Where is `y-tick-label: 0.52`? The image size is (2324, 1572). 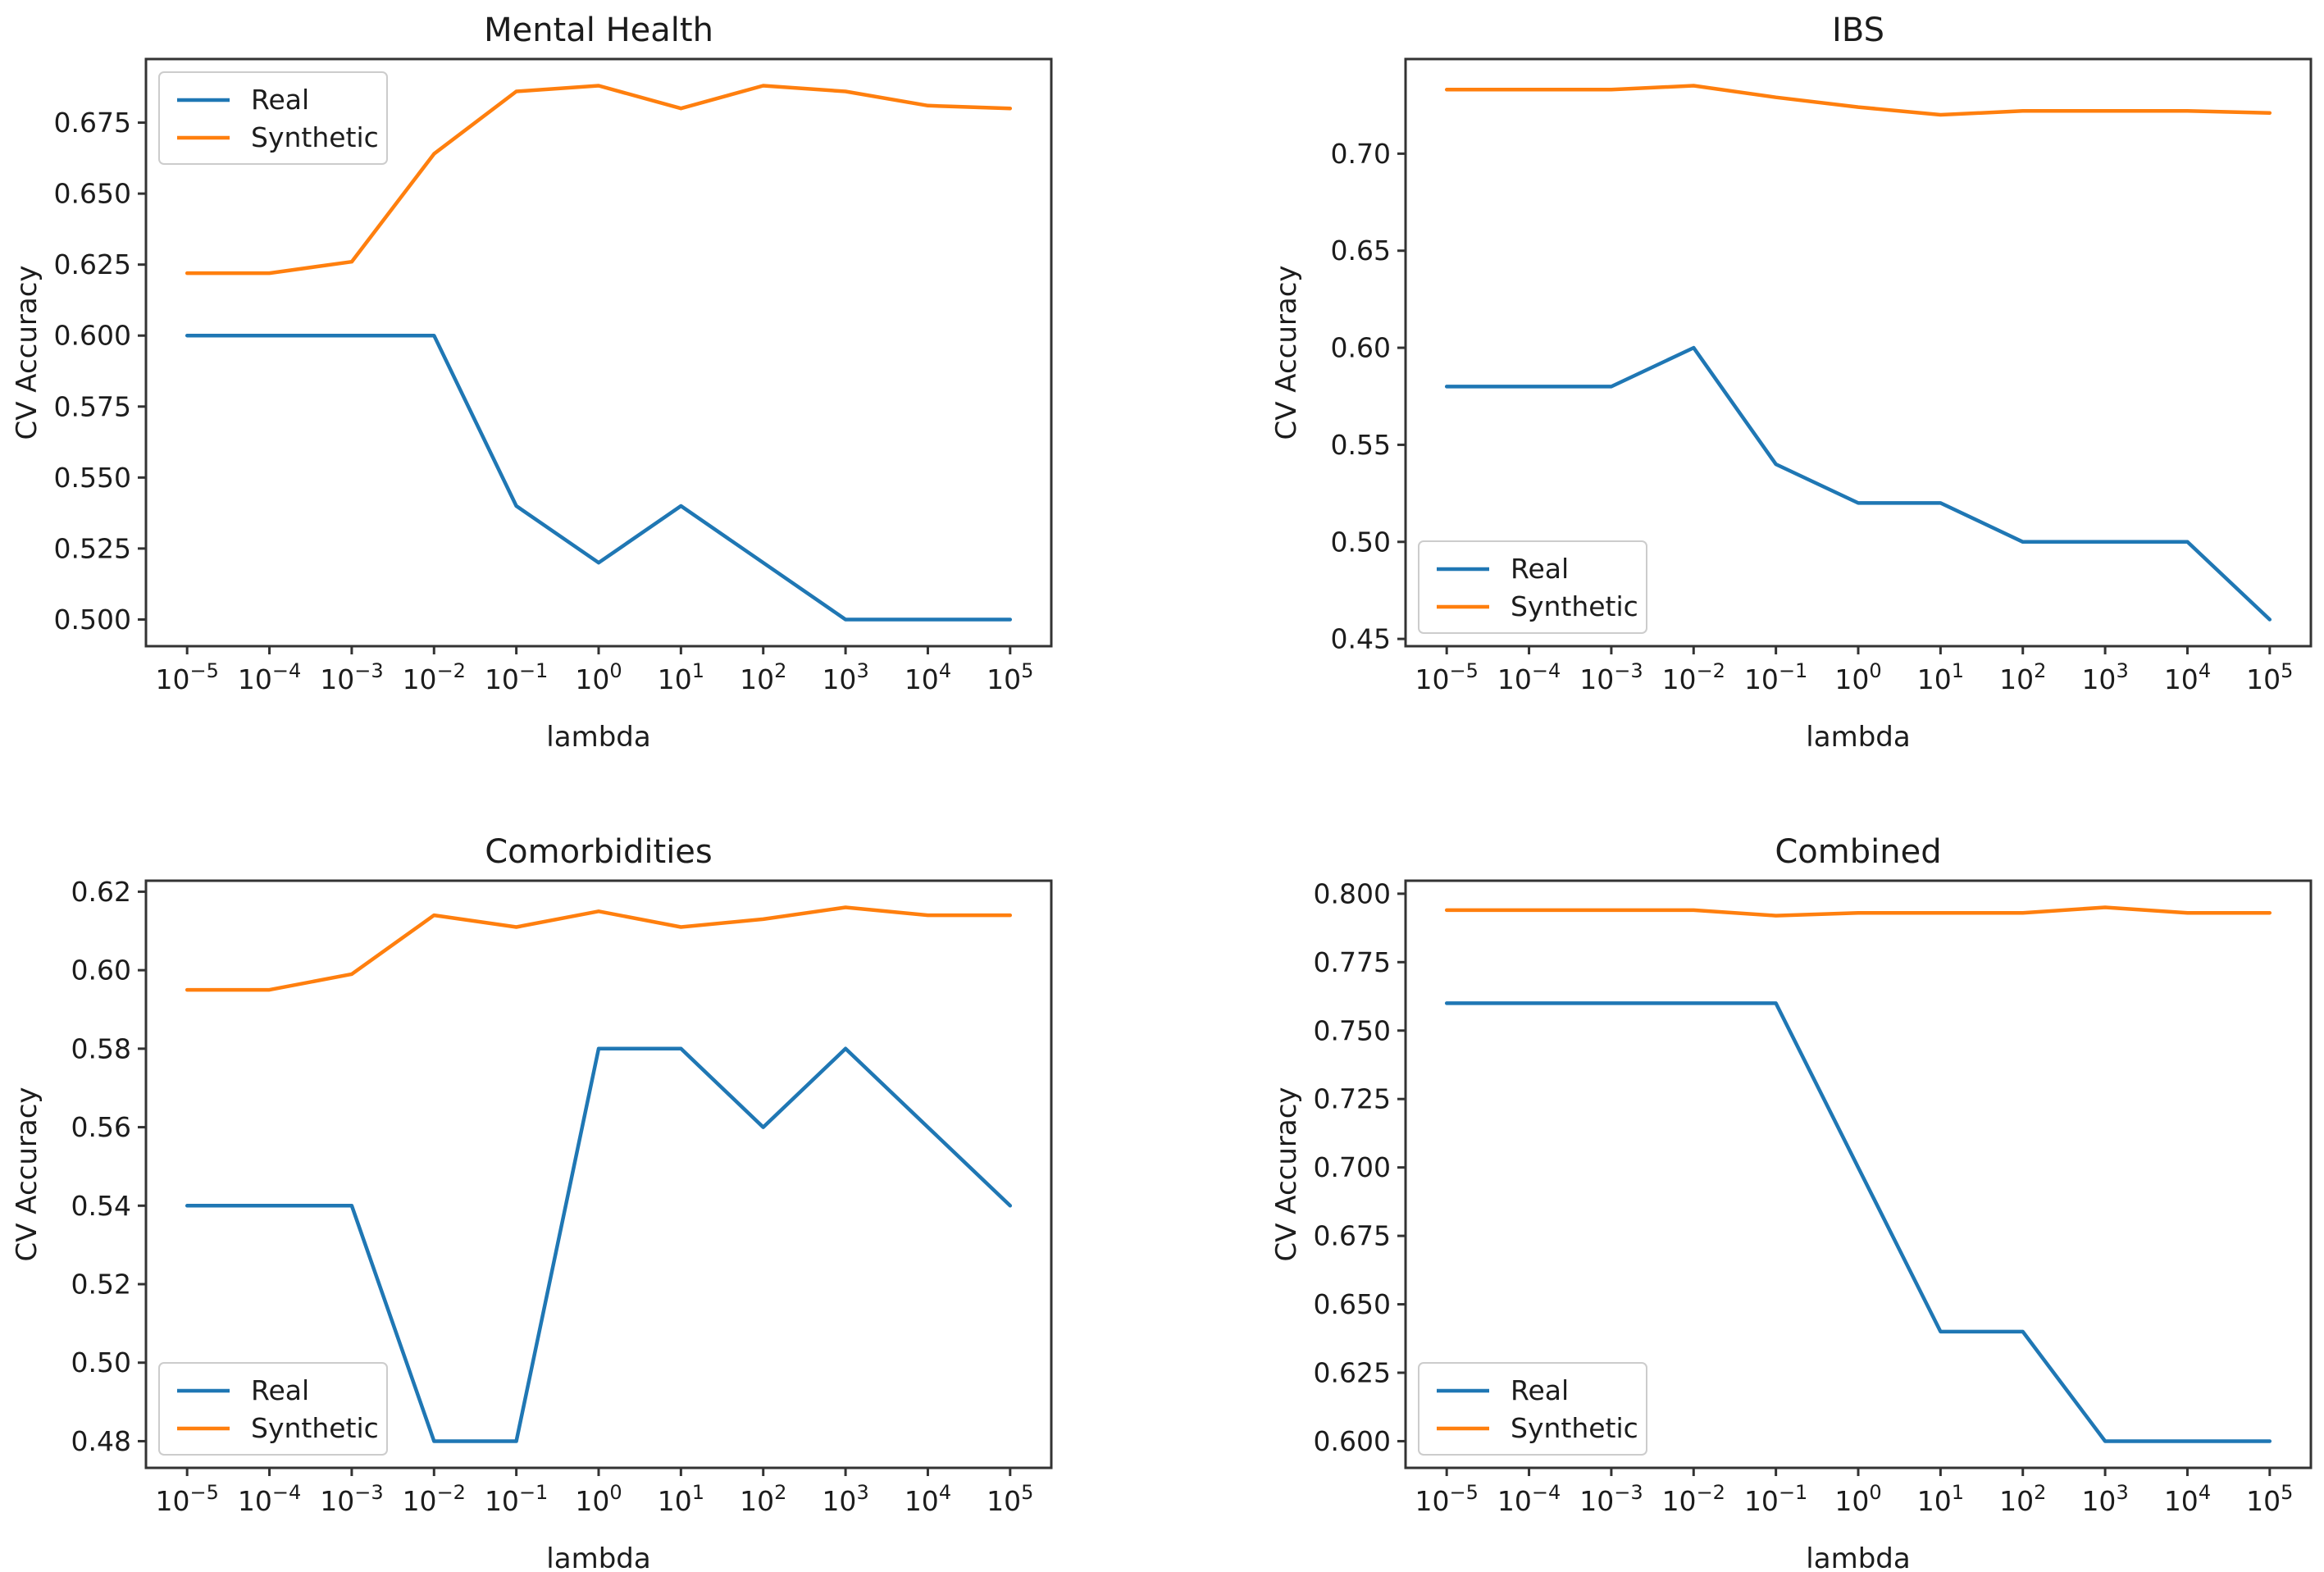 y-tick-label: 0.52 is located at coordinates (101, 1285).